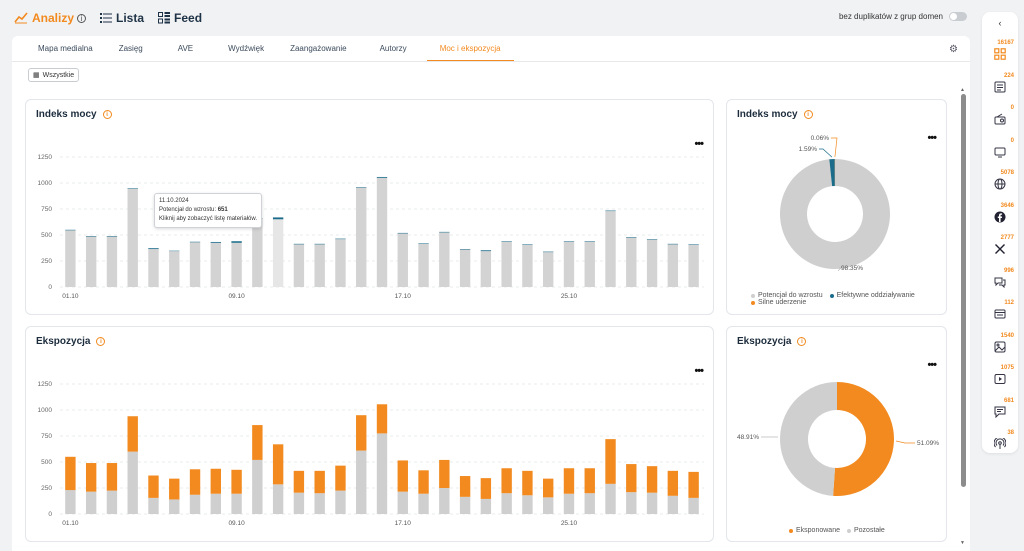 The height and width of the screenshot is (551, 1024). I want to click on sidebar-source-podcast: 38, so click(1000, 440).